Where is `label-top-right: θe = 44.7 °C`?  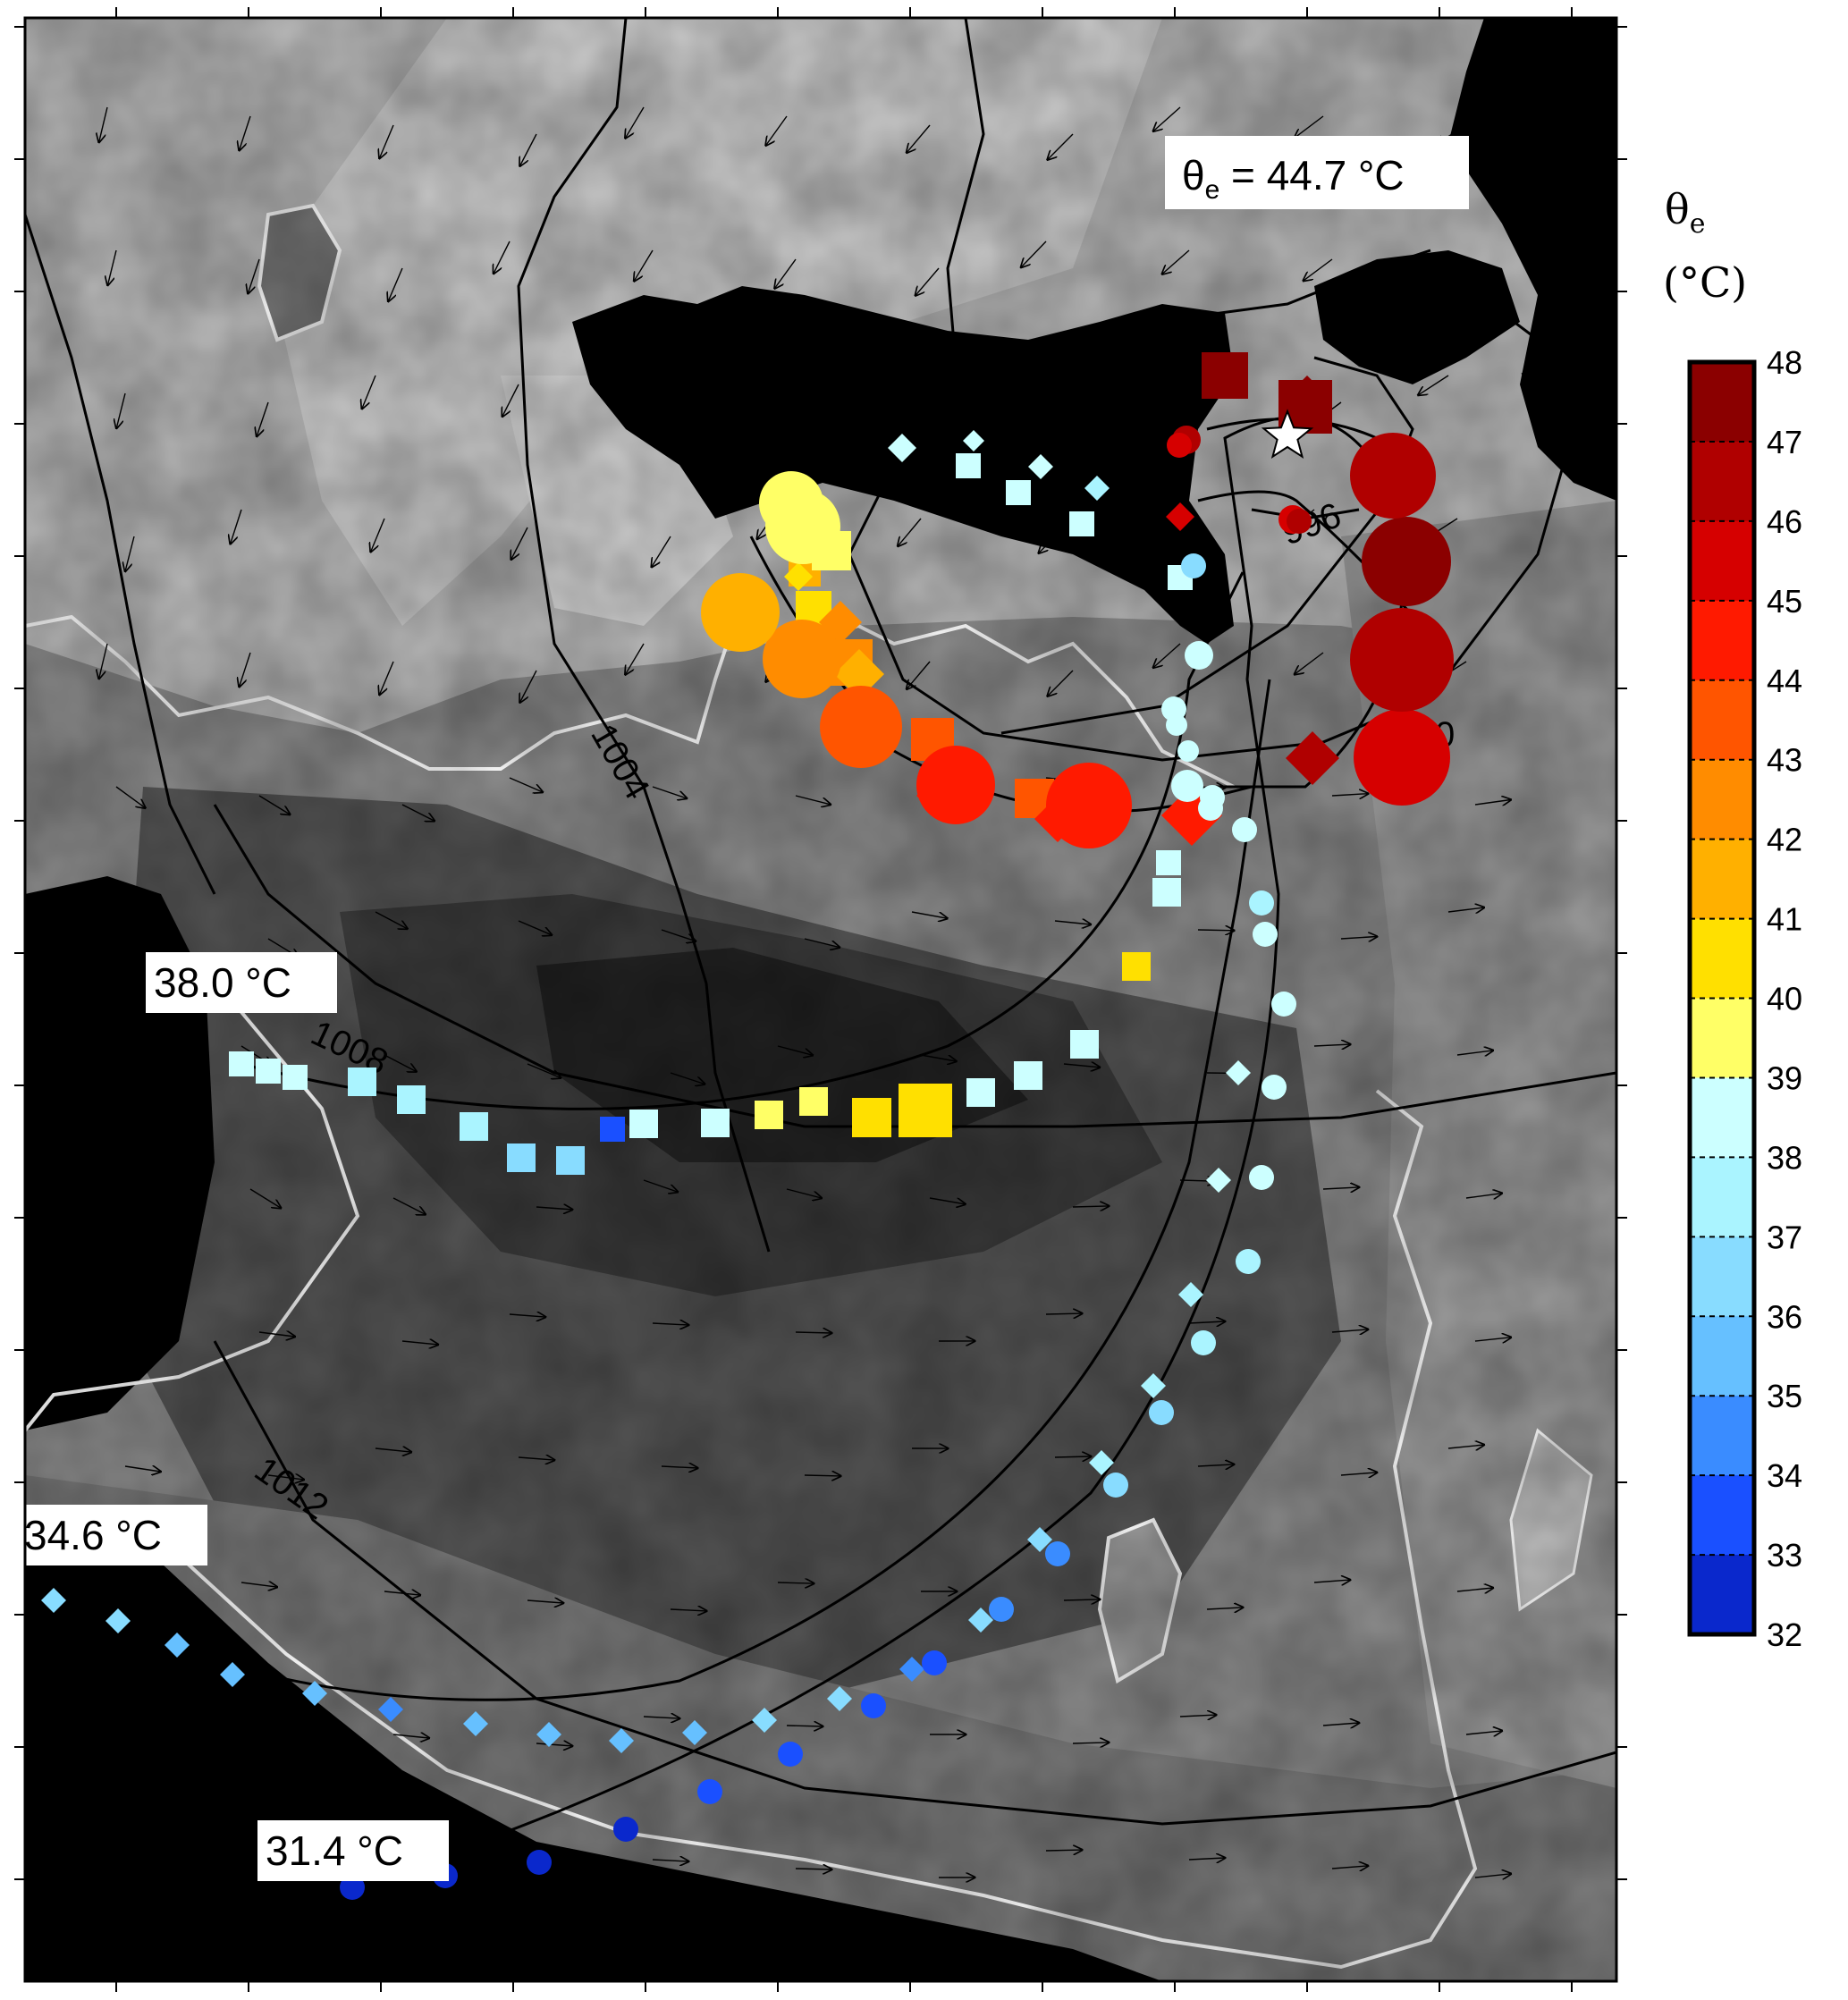
label-top-right: θe = 44.7 °C is located at coordinates (1317, 172).